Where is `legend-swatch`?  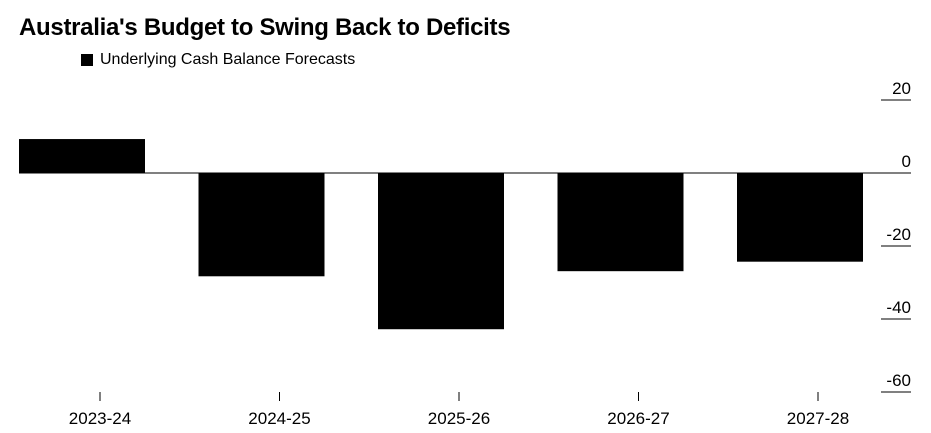 legend-swatch is located at coordinates (87, 60).